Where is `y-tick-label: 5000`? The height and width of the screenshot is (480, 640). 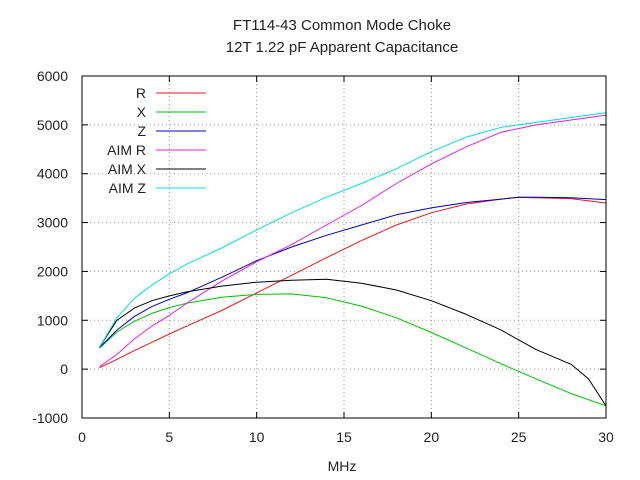
y-tick-label: 5000 is located at coordinates (52, 125).